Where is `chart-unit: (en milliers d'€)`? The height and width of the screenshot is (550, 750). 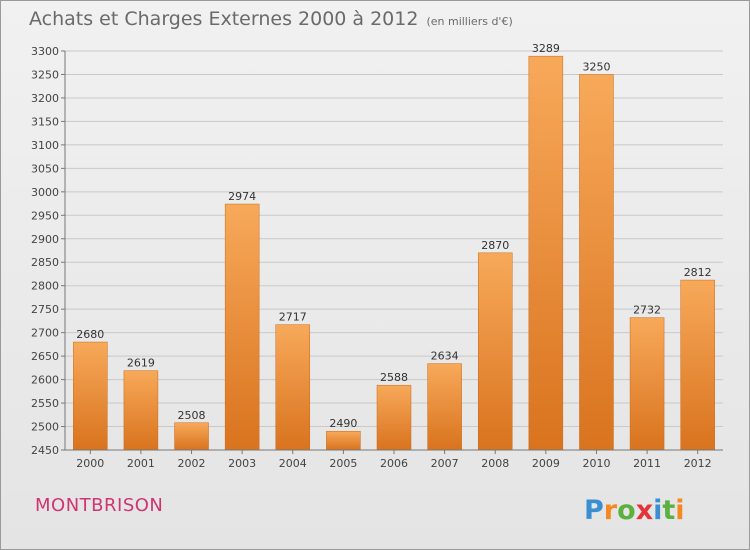
chart-unit: (en milliers d'€) is located at coordinates (469, 21).